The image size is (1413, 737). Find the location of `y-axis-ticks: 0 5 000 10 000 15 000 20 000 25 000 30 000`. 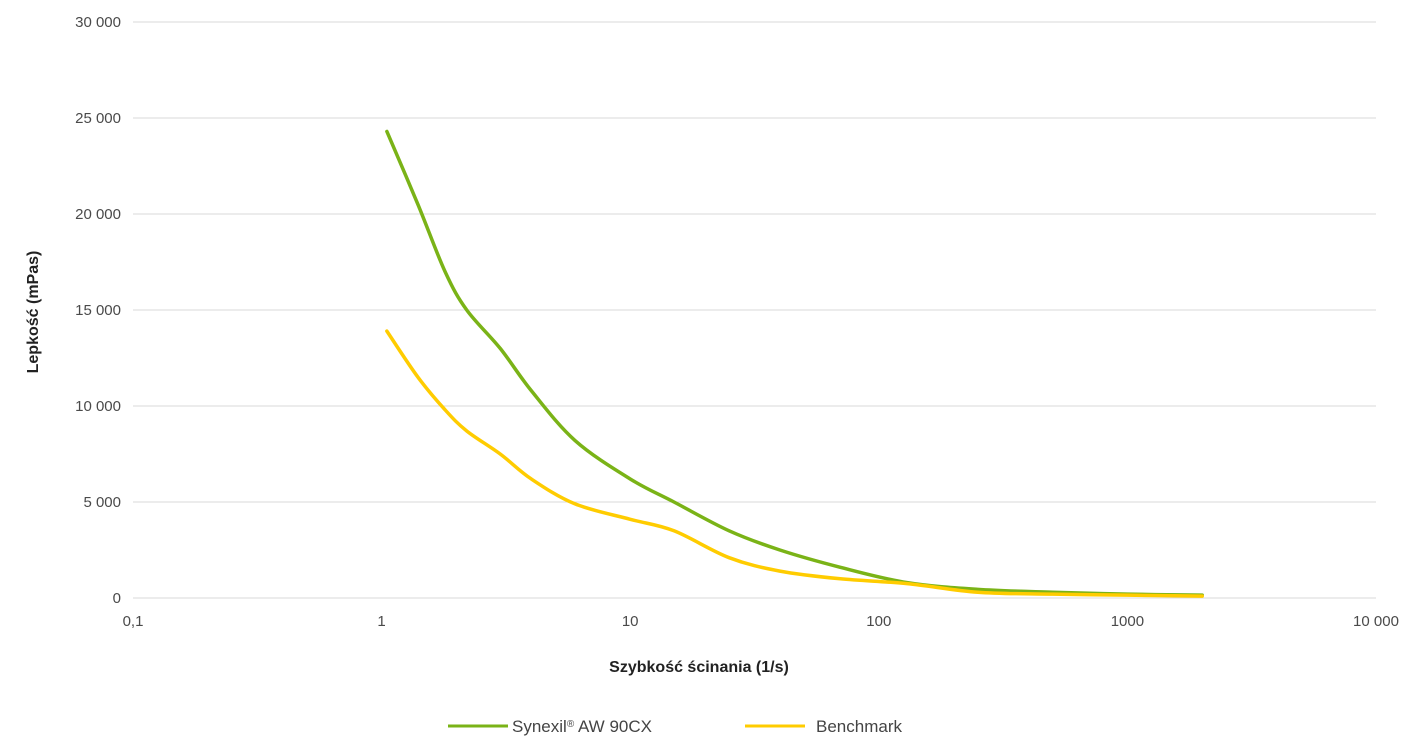

y-axis-ticks: 0 5 000 10 000 15 000 20 000 25 000 30 000 is located at coordinates (98, 310).